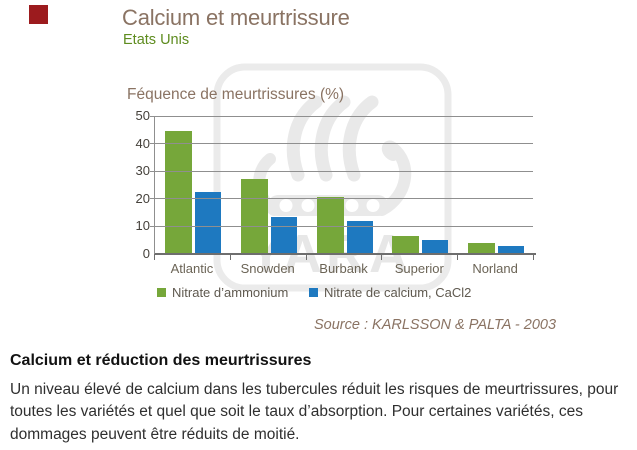 Image resolution: width=637 pixels, height=450 pixels. I want to click on x-axis-category-label: Superior, so click(419, 268).